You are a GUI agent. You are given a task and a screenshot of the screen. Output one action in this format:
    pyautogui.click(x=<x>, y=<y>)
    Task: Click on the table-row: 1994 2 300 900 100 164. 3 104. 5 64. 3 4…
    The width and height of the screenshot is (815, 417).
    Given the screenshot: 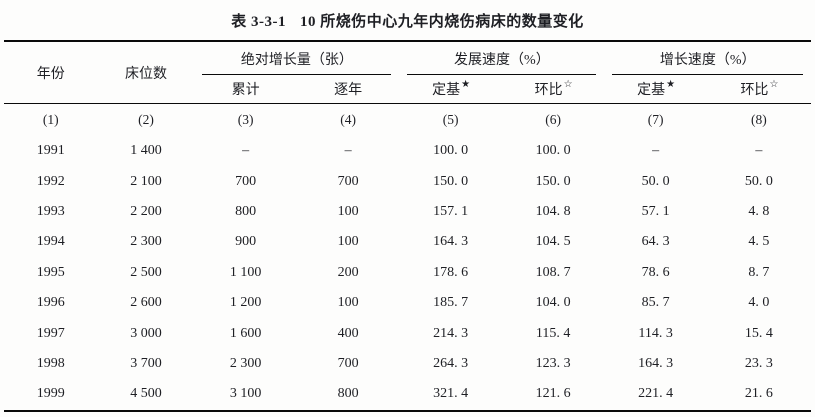 What is the action you would take?
    pyautogui.click(x=407, y=242)
    